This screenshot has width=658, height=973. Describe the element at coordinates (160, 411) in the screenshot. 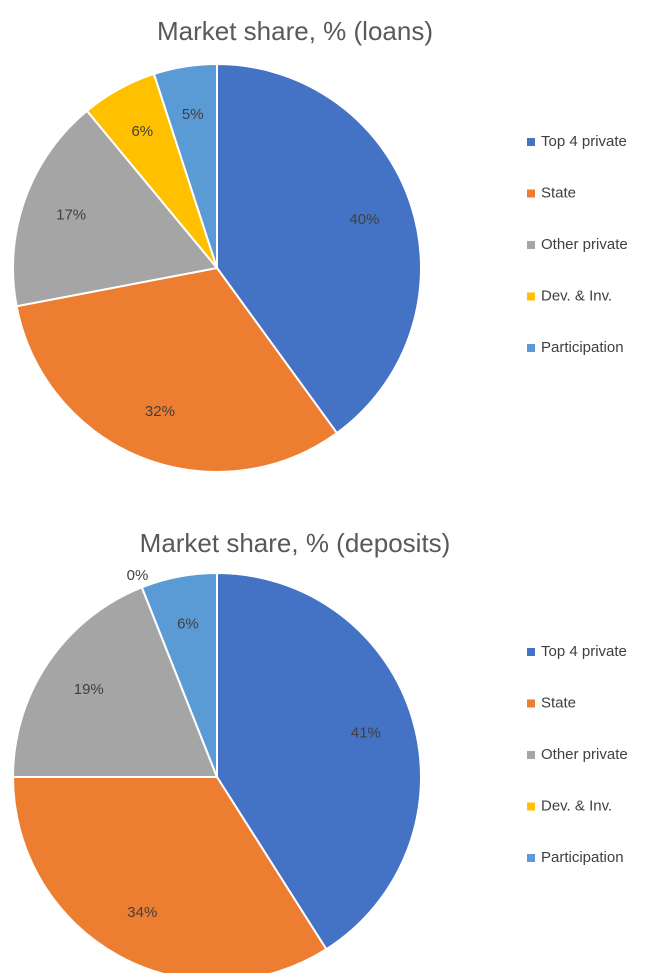

I see `data-label: 32%` at that location.